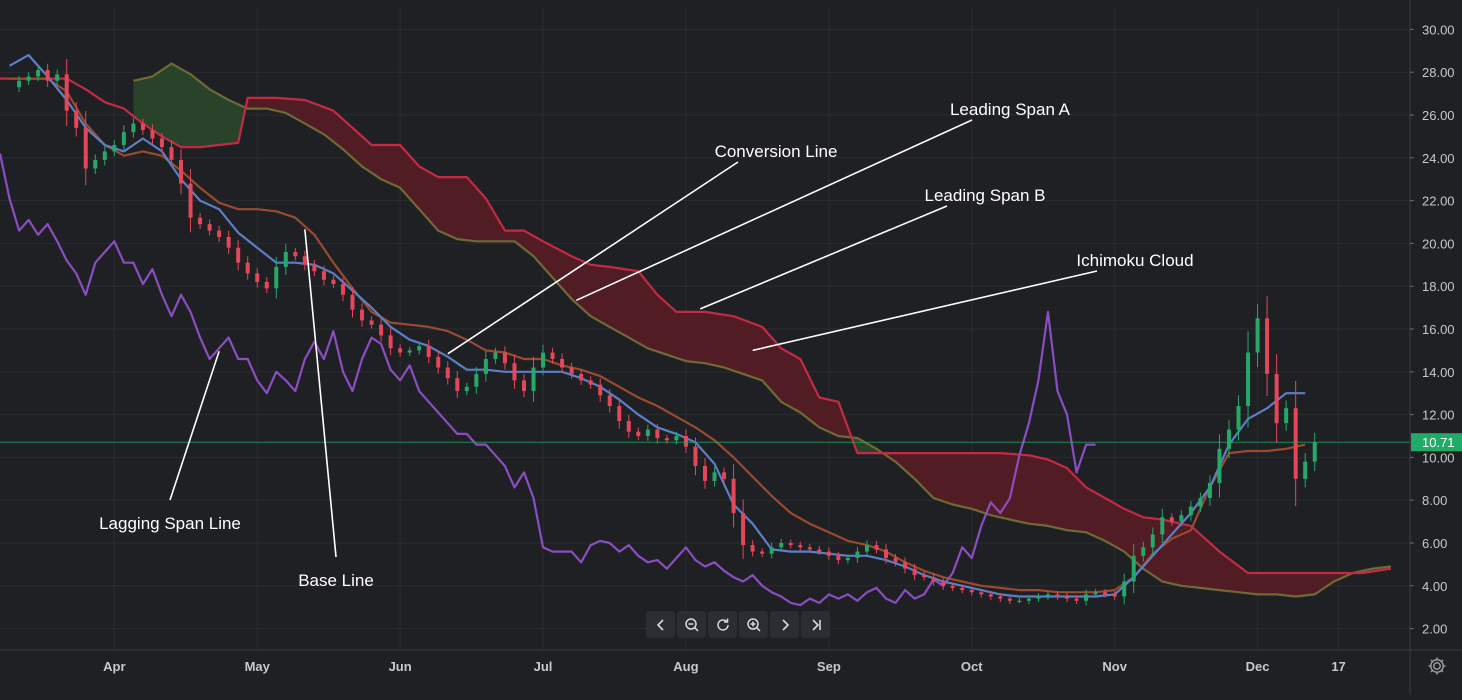  I want to click on price-tick-label: 24.00, so click(1438, 158).